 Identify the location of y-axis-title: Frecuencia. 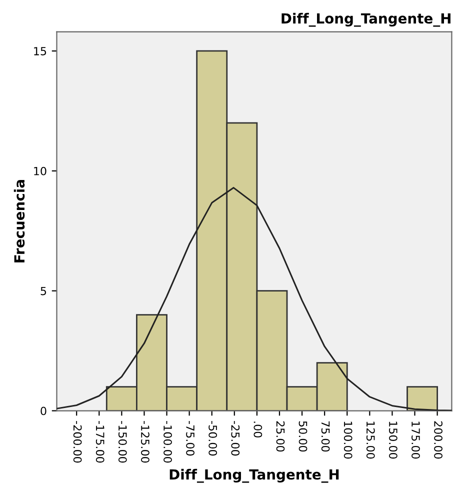
(19, 221).